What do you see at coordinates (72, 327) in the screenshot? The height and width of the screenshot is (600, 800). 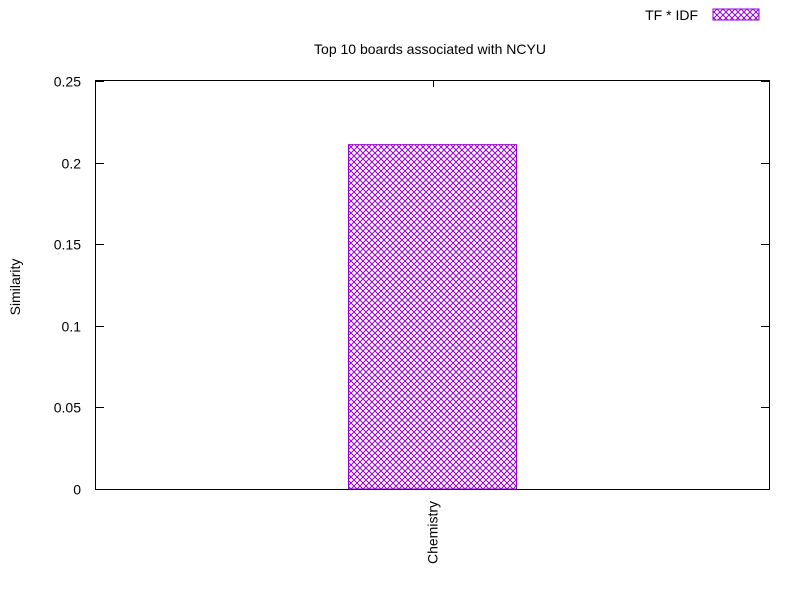 I see `y-tick-label: 0.1` at bounding box center [72, 327].